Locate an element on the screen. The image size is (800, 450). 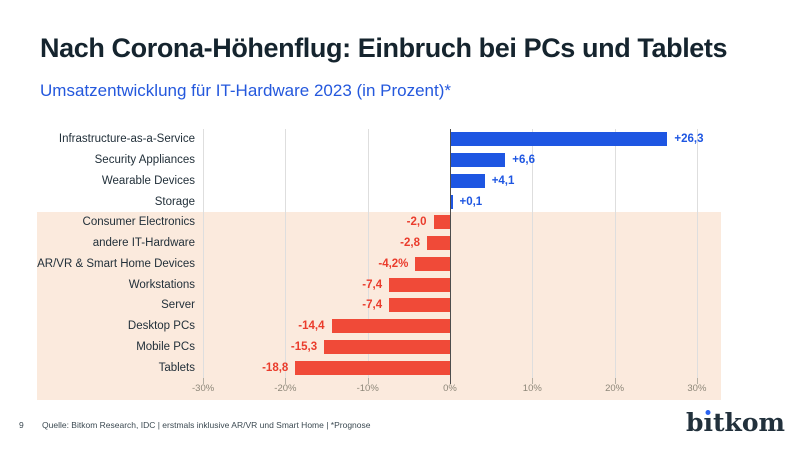
x-tick-label: 30% is located at coordinates (697, 388).